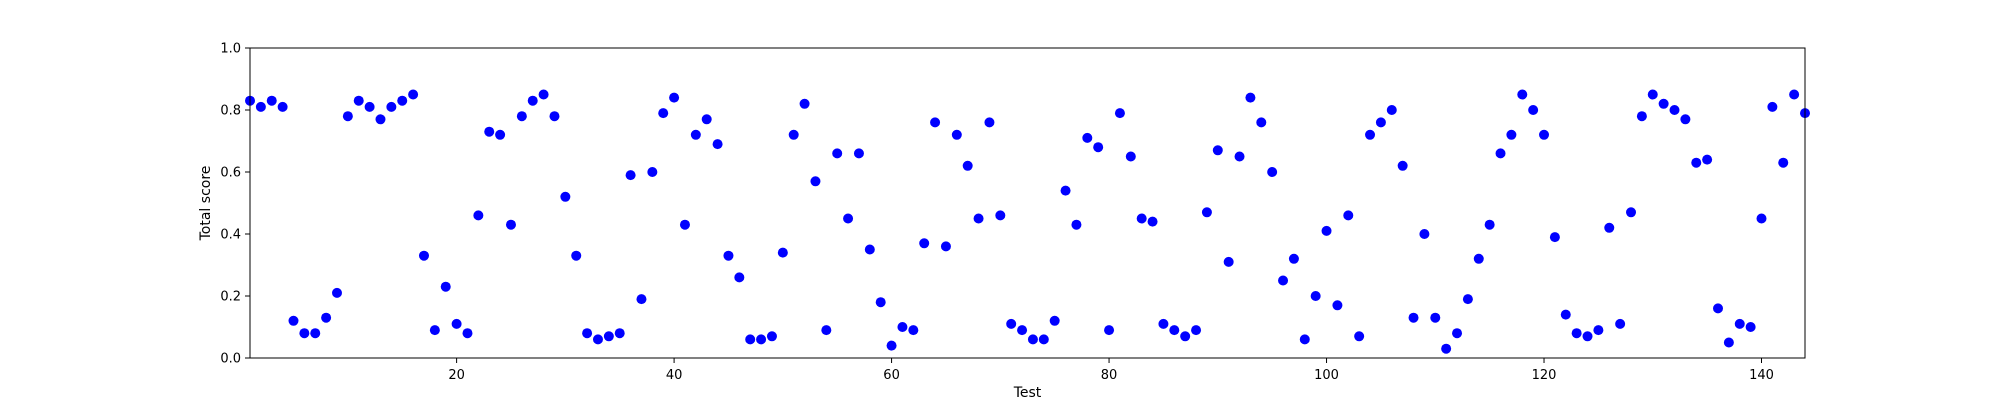 Image resolution: width=2000 pixels, height=400 pixels. Describe the element at coordinates (230, 173) in the screenshot. I see `y-tick-label: 0.6` at that location.